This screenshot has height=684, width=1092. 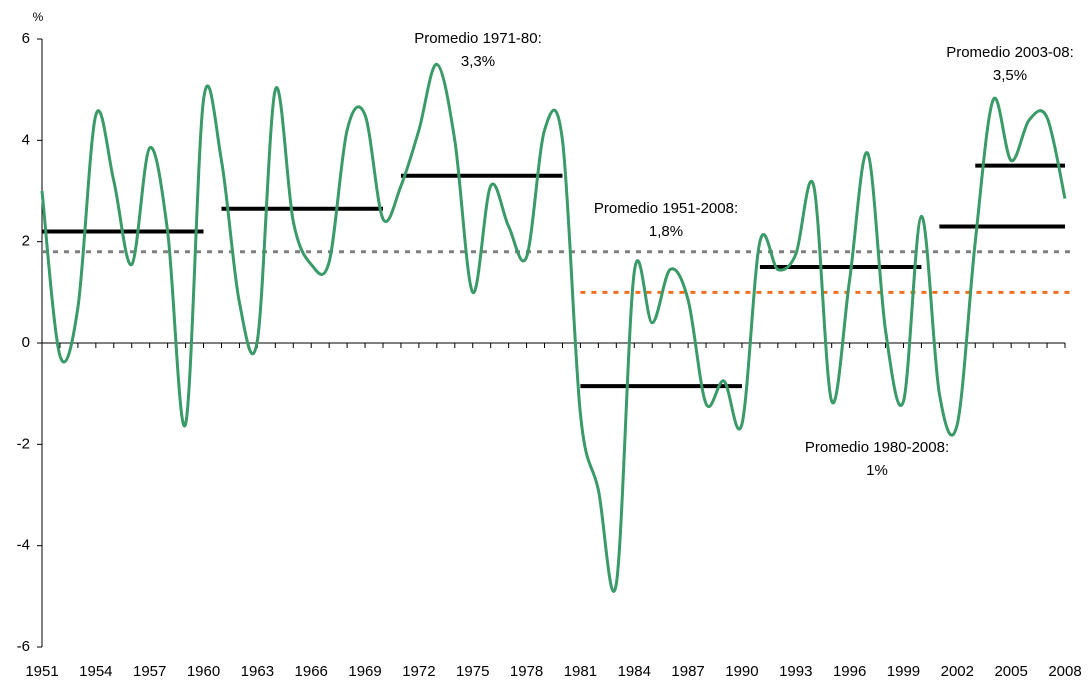 I want to click on y-tick-label: -4, so click(x=23, y=545).